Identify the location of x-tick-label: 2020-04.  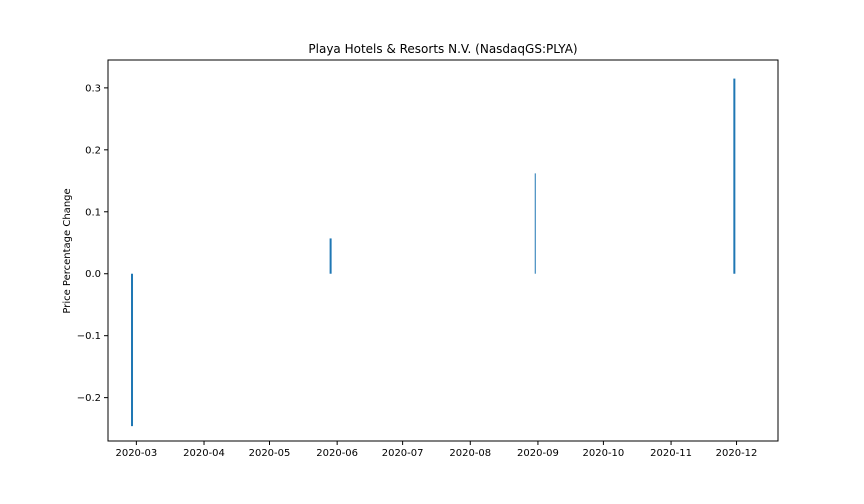
(204, 453).